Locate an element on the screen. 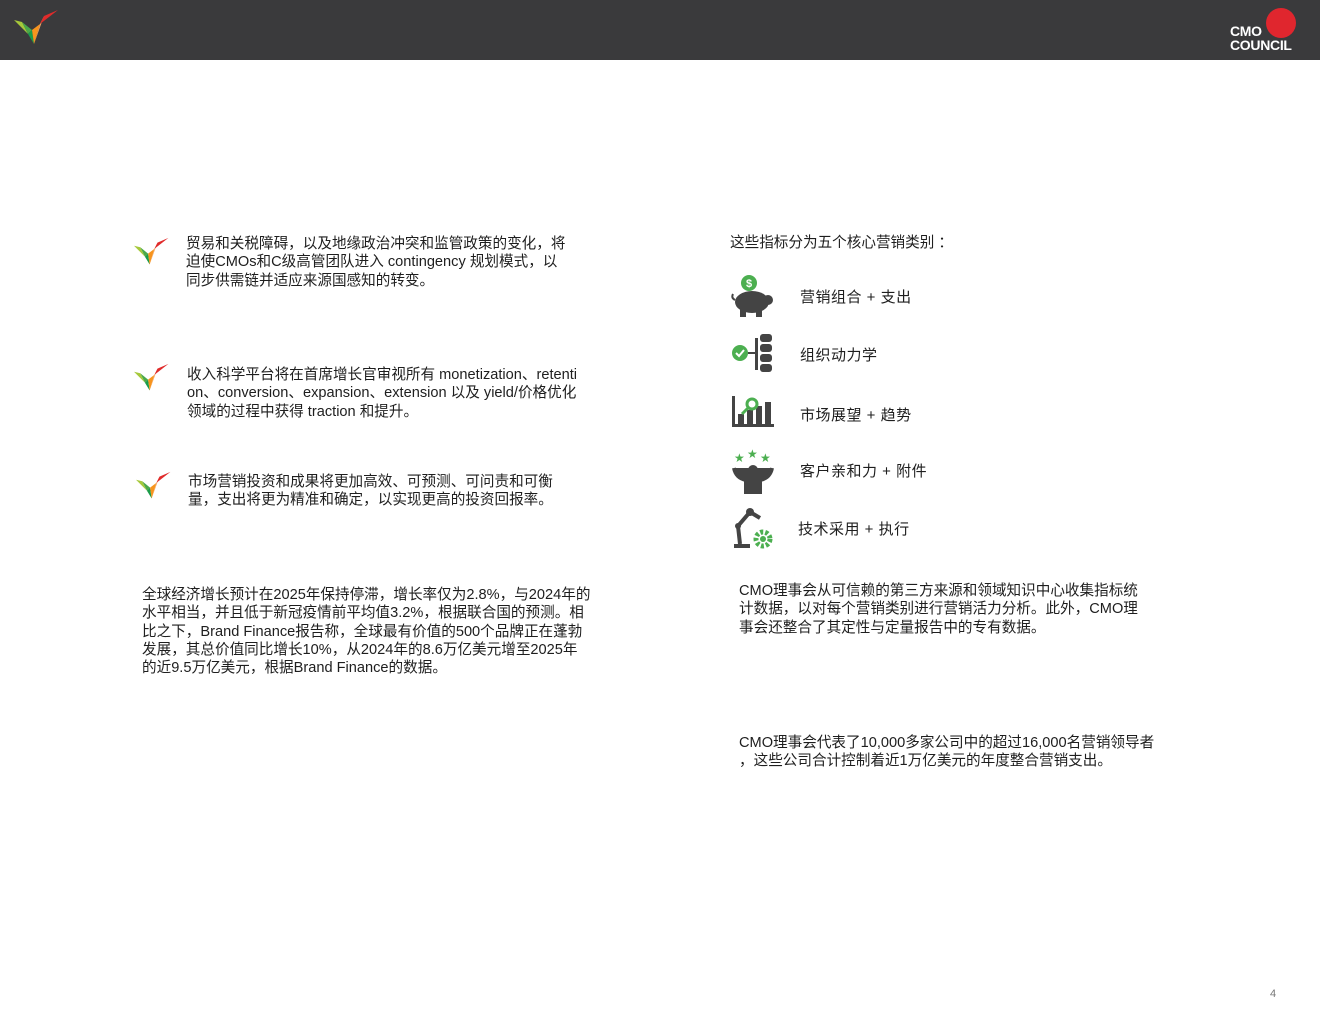 The width and height of the screenshot is (1320, 1020). piggy-bank-dollar-icon: $ is located at coordinates (752, 296).